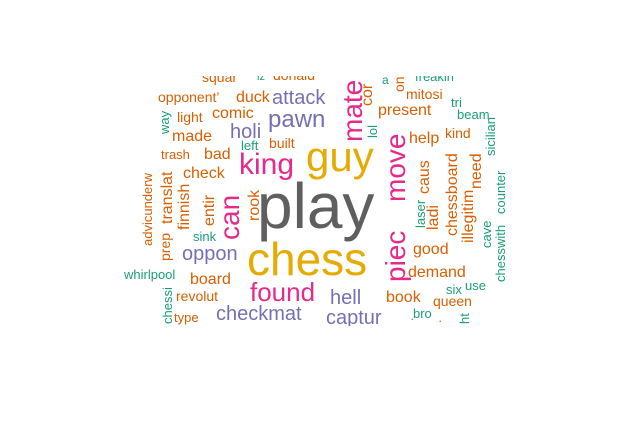 This screenshot has width=639, height=421. I want to click on word-kind: kind, so click(458, 133).